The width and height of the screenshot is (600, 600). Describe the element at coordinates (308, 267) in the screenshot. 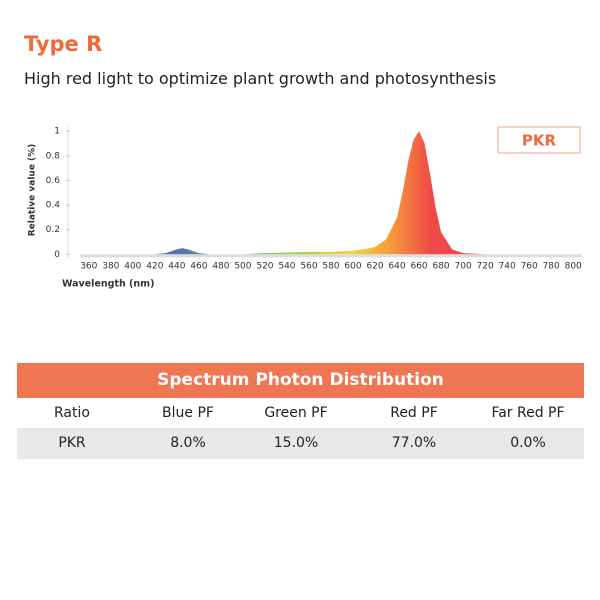

I see `x-tick-label: 560` at that location.